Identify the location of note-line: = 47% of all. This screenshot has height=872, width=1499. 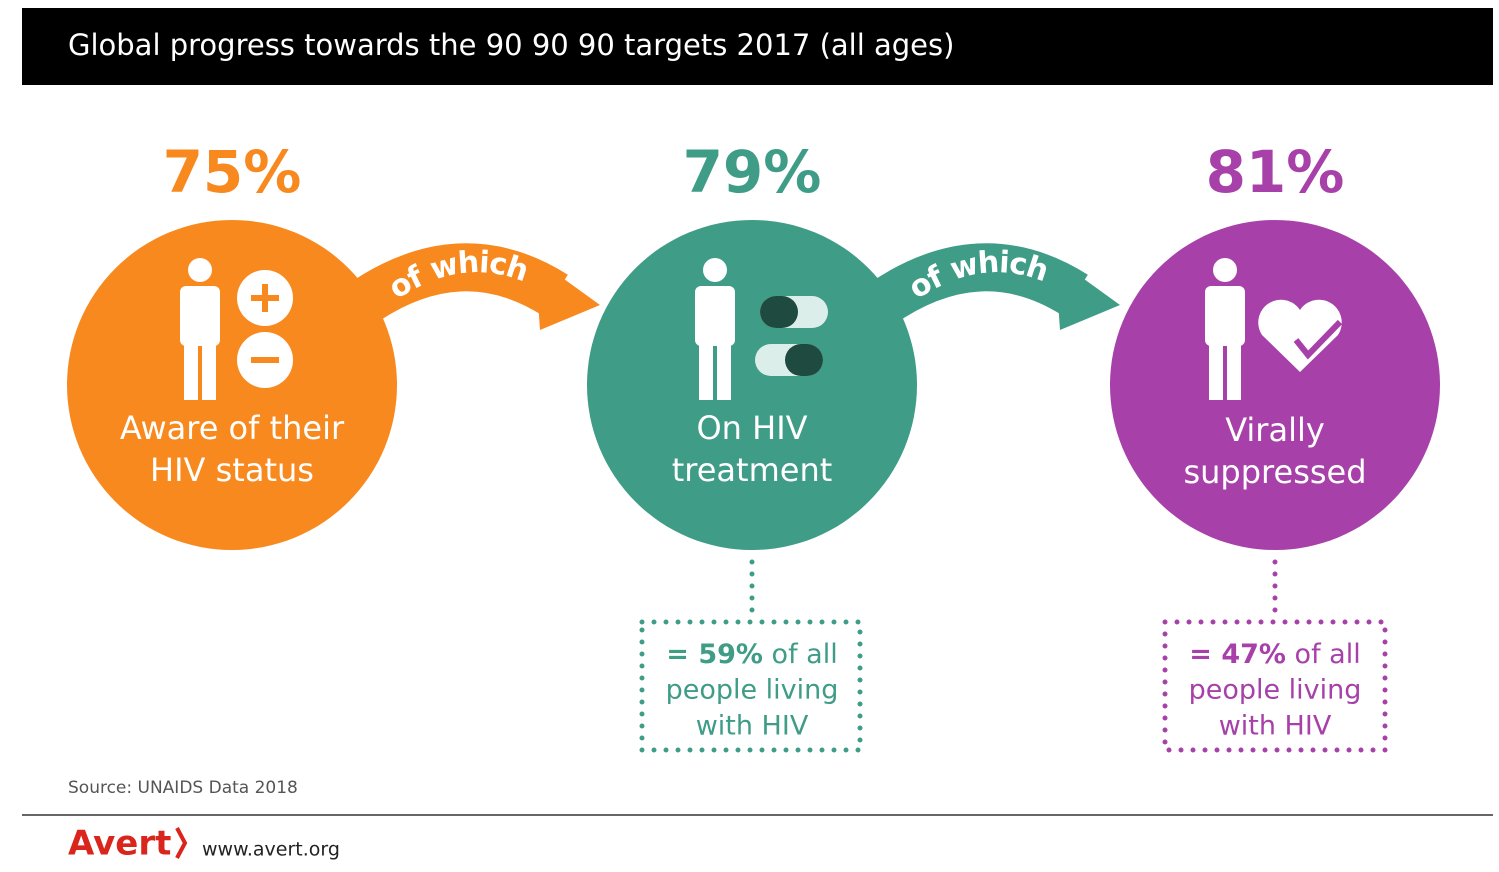
(1274, 654).